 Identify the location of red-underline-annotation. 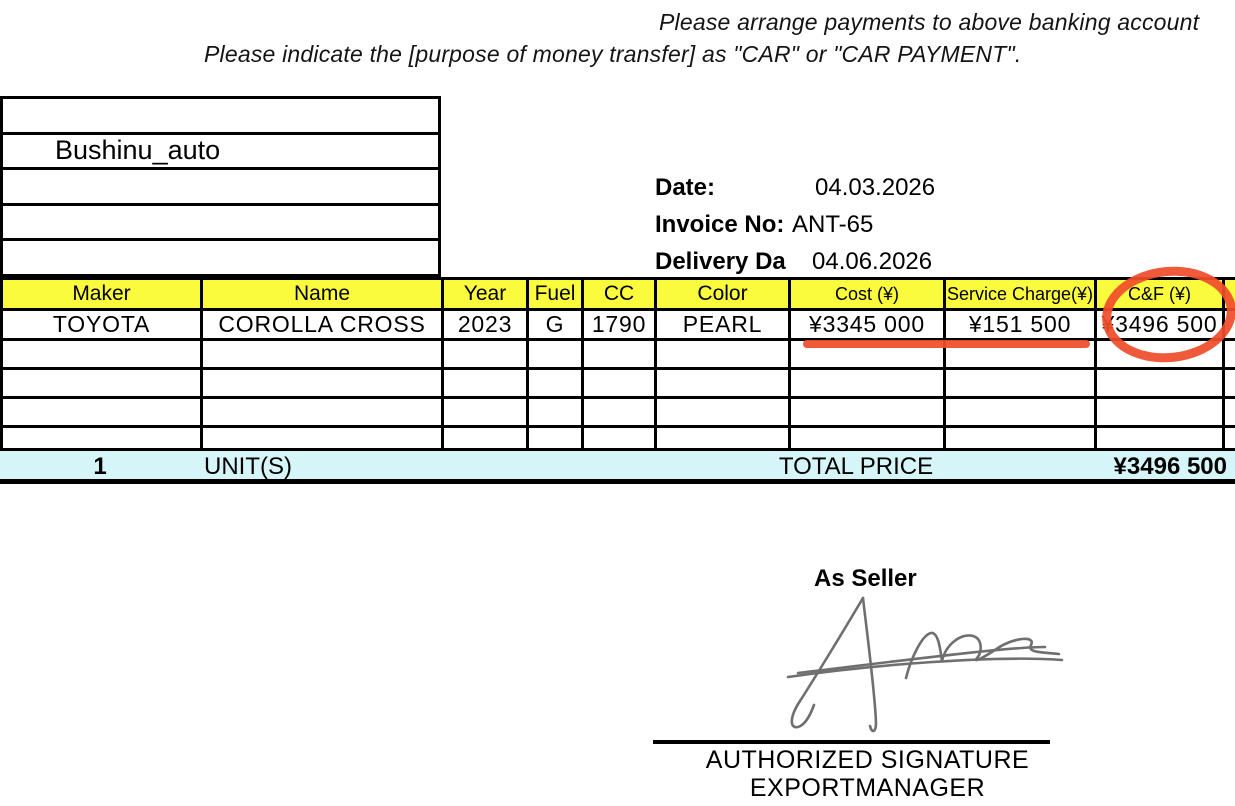
(946, 344).